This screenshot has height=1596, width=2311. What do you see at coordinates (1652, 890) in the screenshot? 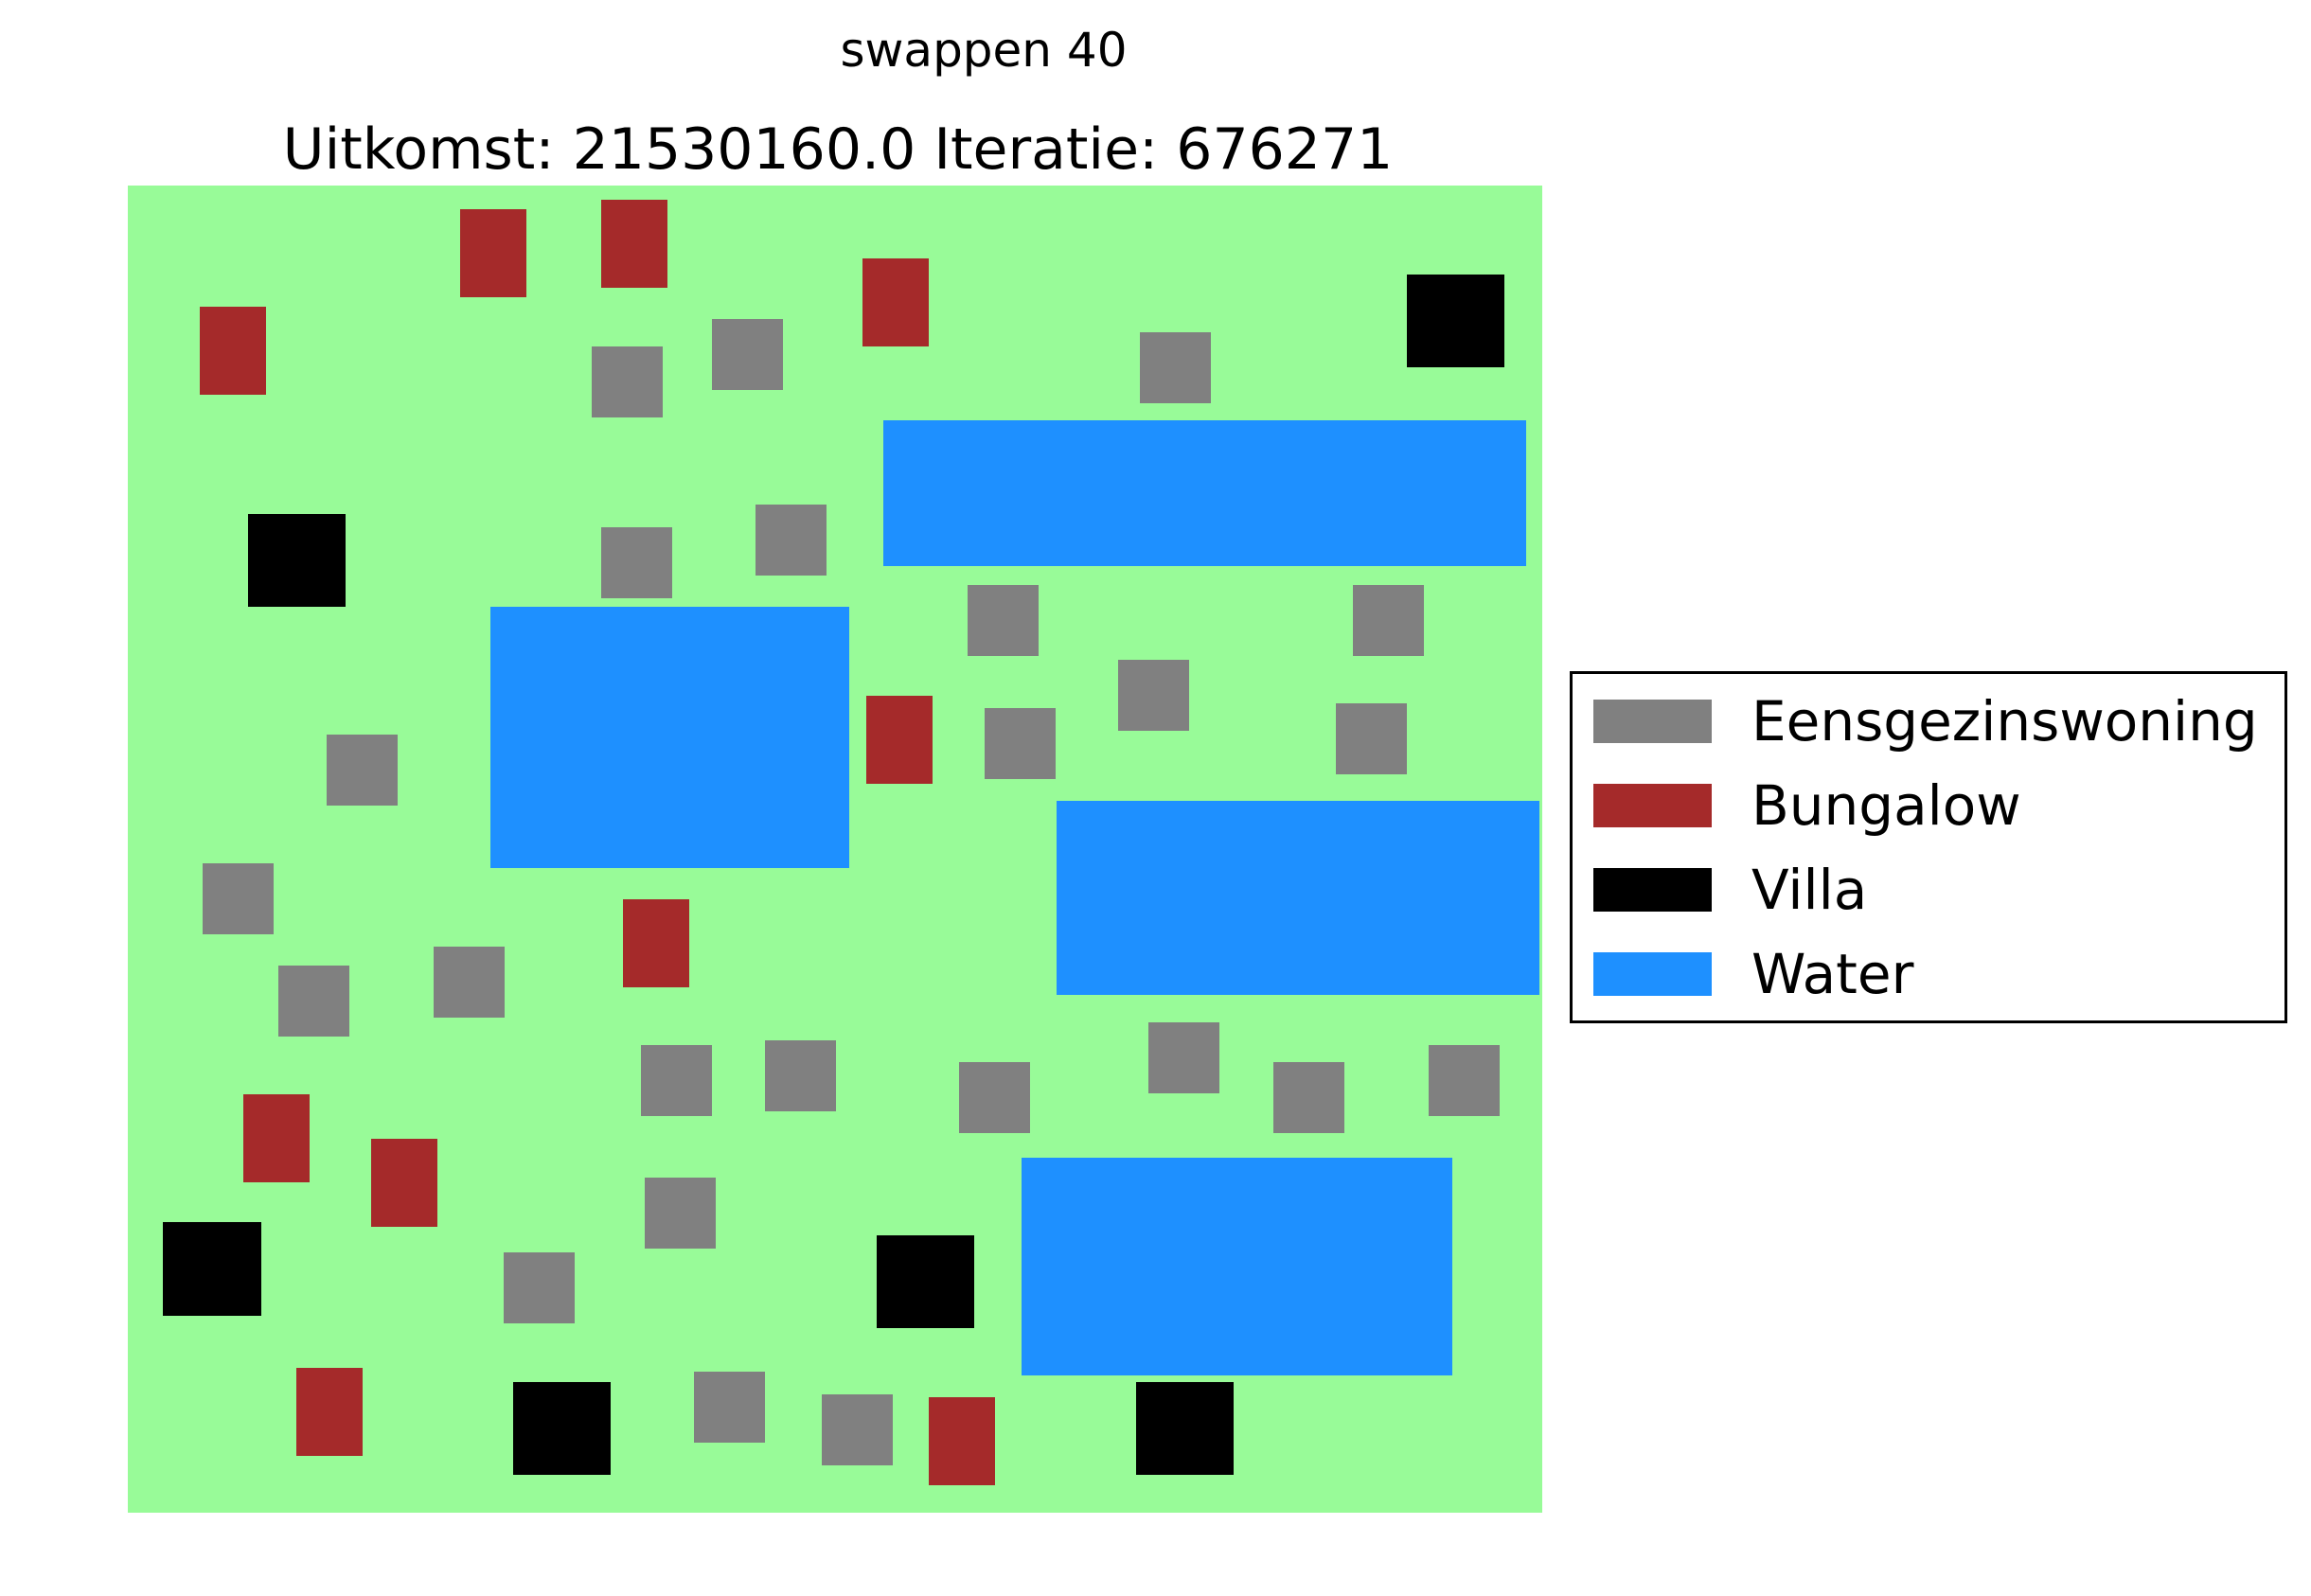
I see `legend-swatch-villa` at bounding box center [1652, 890].